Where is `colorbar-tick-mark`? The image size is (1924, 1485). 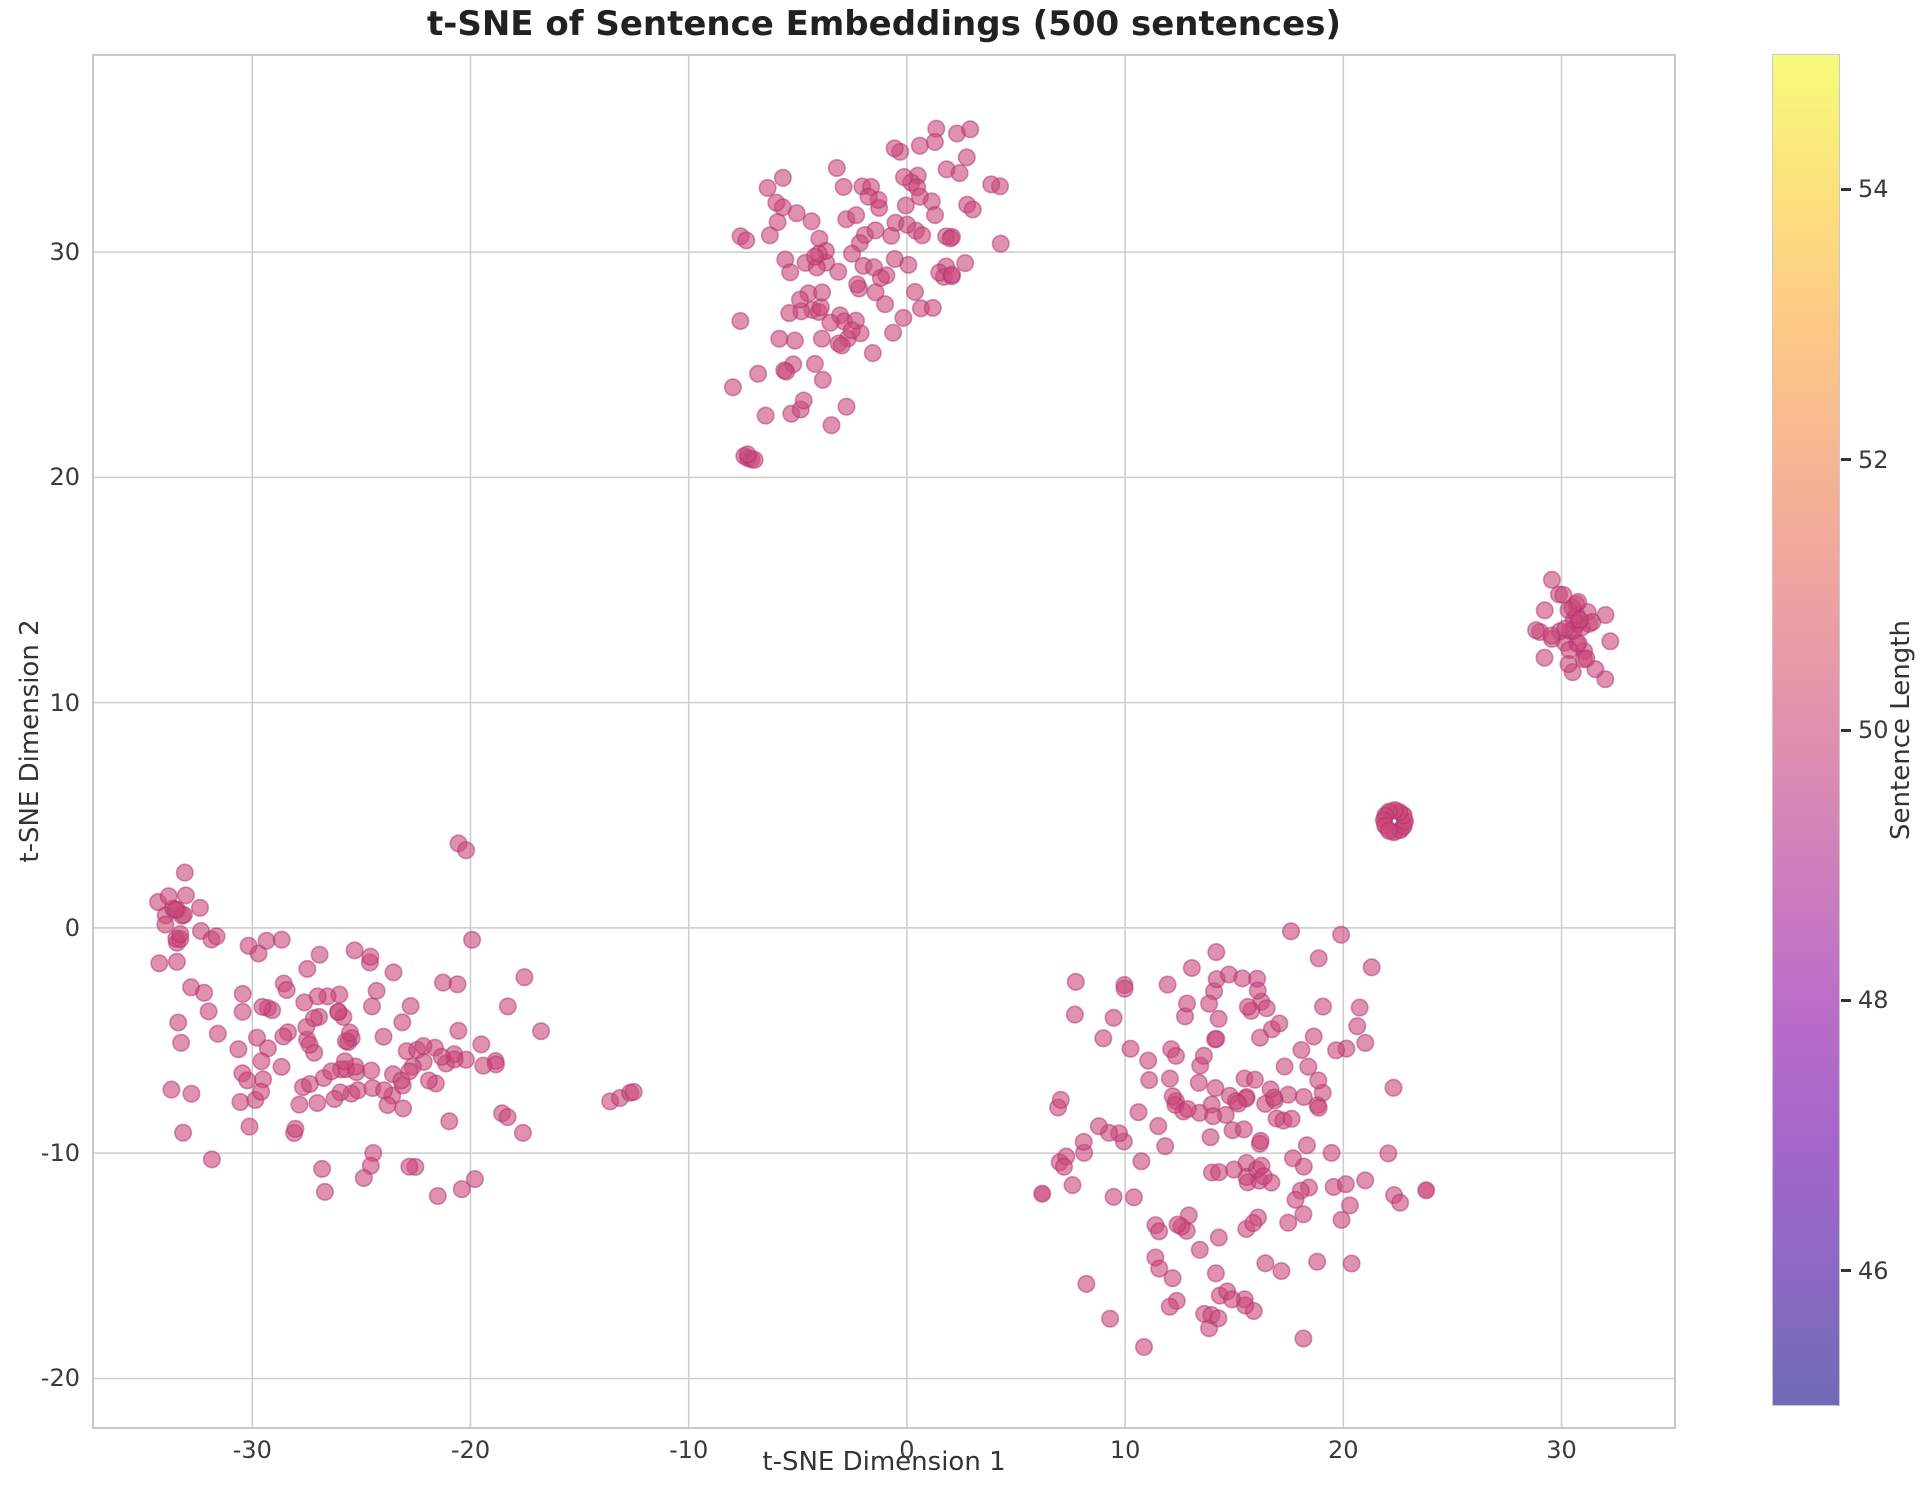 colorbar-tick-mark is located at coordinates (1846, 189).